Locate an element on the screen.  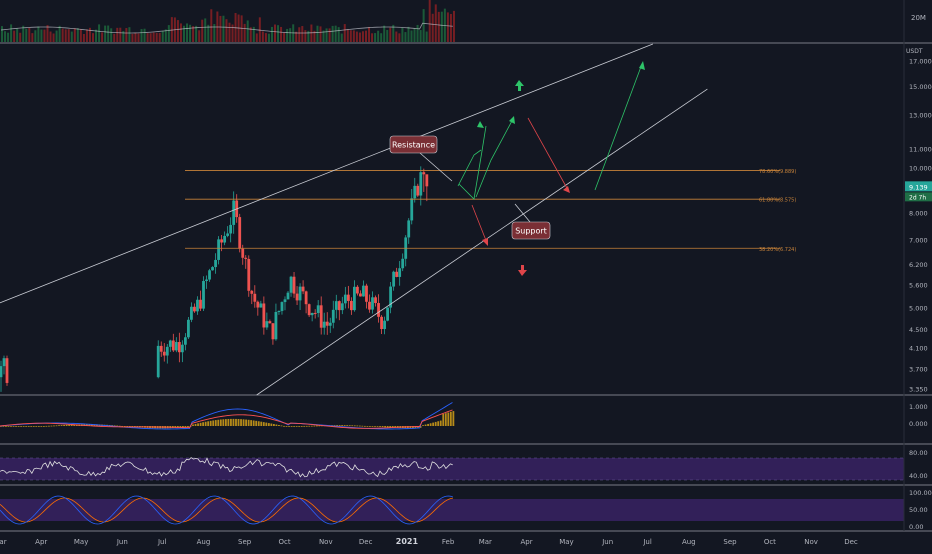
support-callout: Support is located at coordinates (531, 221).